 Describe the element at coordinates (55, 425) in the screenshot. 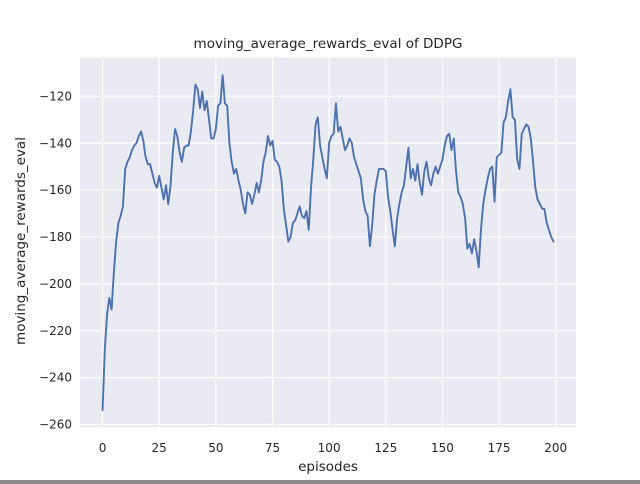

I see `y-tick-label: −260` at that location.